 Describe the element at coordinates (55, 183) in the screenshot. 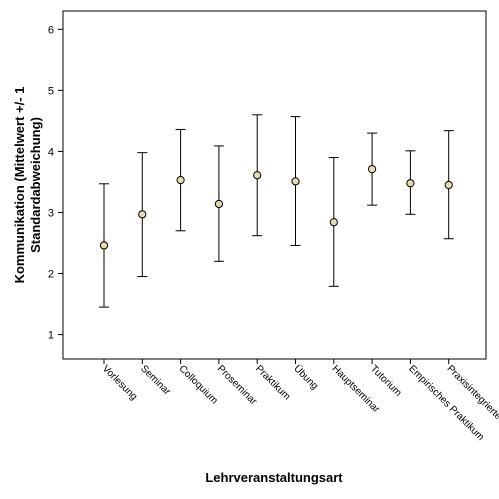

I see `y-axis: 1 2 3 4 5 6` at that location.